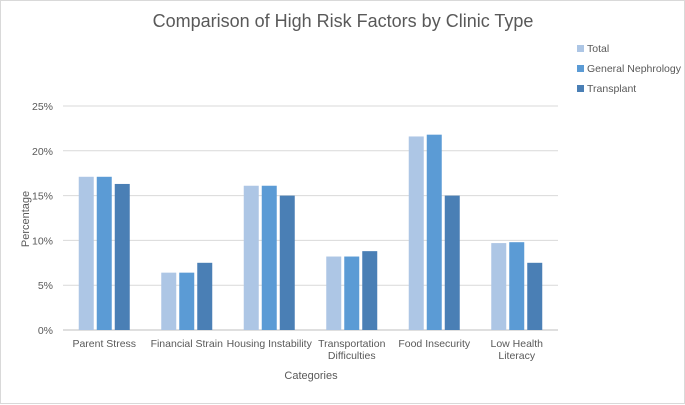 The image size is (685, 405). I want to click on y-tick-label: 25%, so click(42, 107).